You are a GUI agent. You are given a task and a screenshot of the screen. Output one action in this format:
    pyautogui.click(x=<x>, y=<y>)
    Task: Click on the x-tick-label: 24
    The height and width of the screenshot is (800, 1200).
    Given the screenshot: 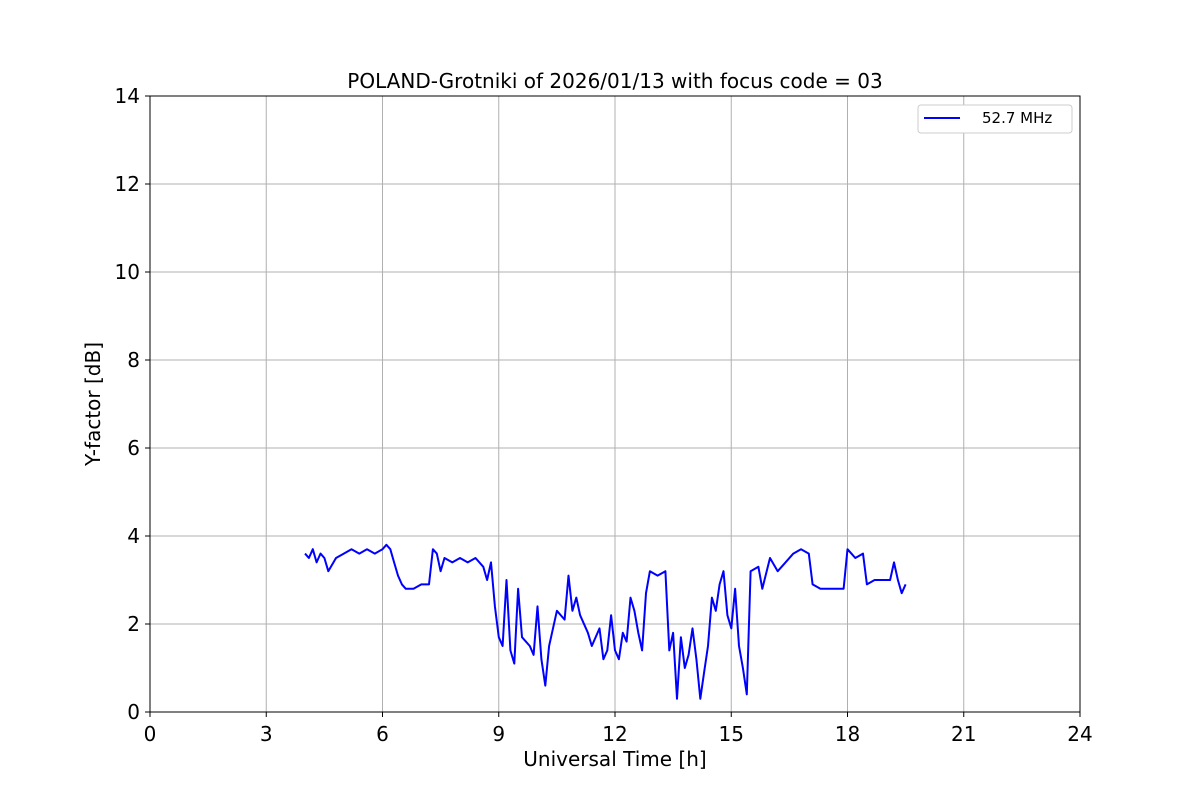 What is the action you would take?
    pyautogui.click(x=1079, y=734)
    